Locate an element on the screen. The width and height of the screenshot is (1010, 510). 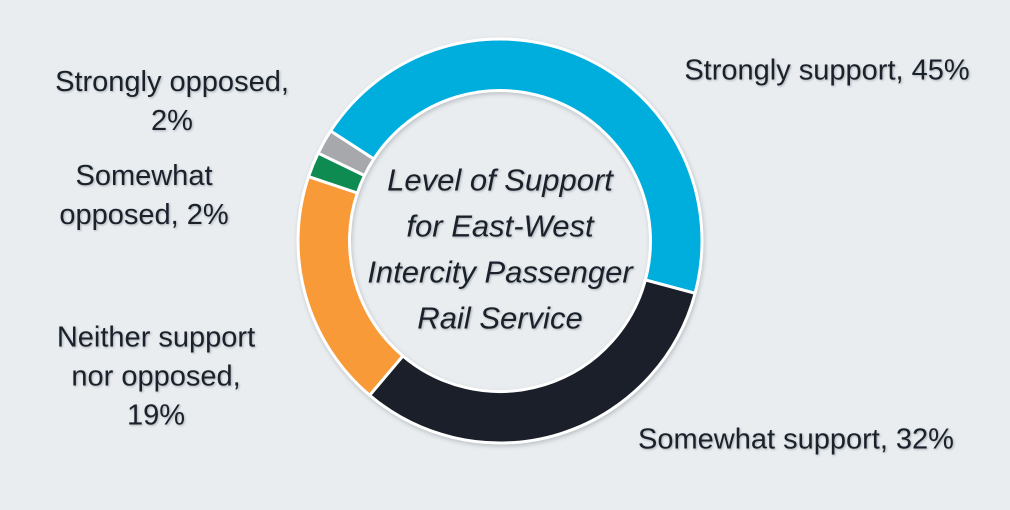
data-label-neither-support-nor-opposed: Neither support nor opposed, 19% is located at coordinates (156, 376).